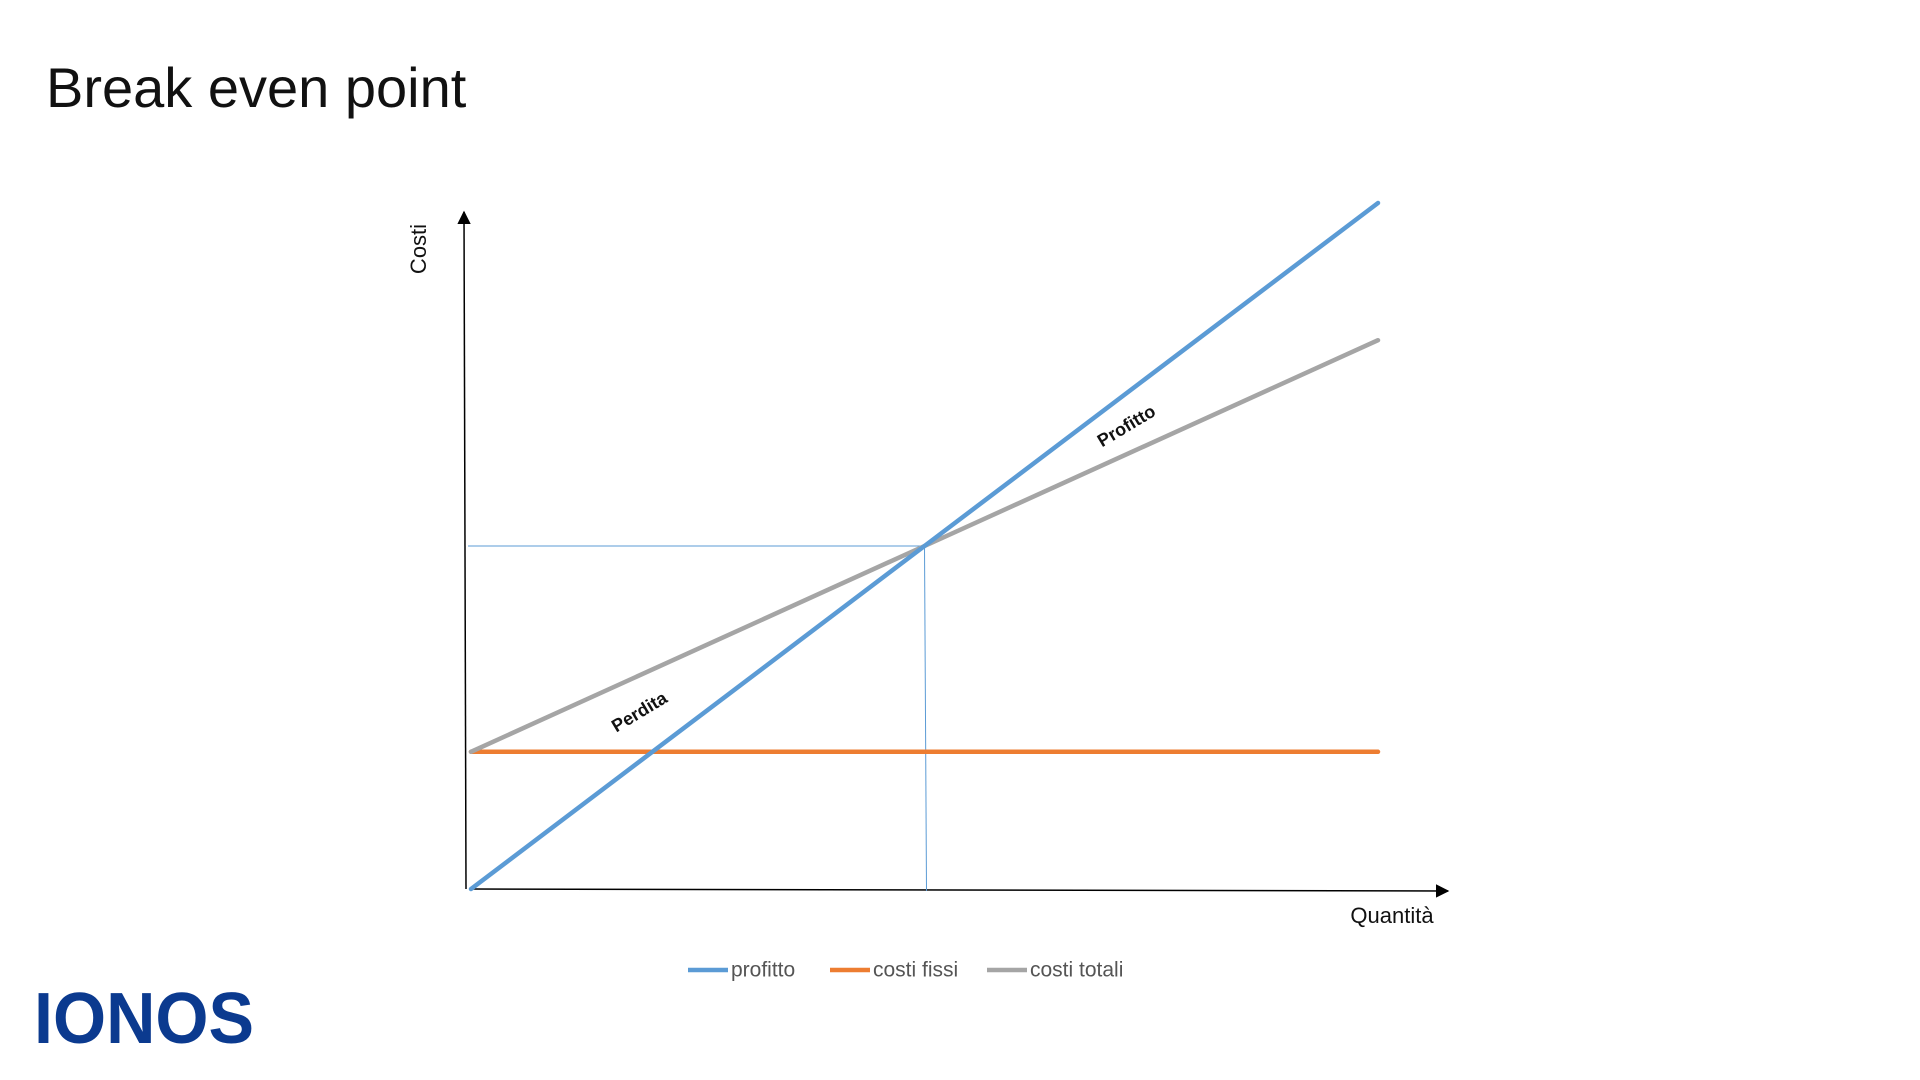 This screenshot has height=1080, width=1920. I want to click on y-axis-label: Costi, so click(418, 249).